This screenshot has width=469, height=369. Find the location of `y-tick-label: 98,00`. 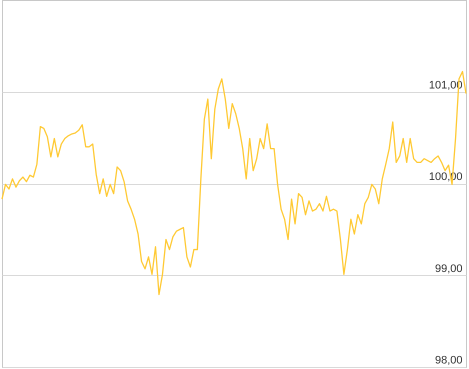

y-tick-label: 98,00 is located at coordinates (448, 360).